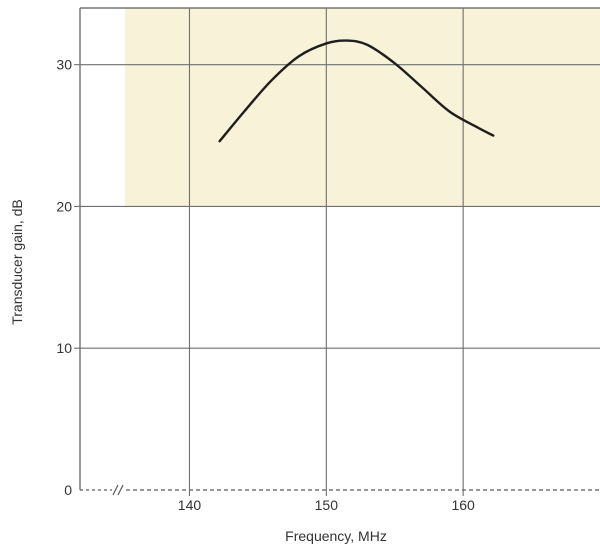  I want to click on y-axis-title: Transducer gain, dB, so click(17, 262).